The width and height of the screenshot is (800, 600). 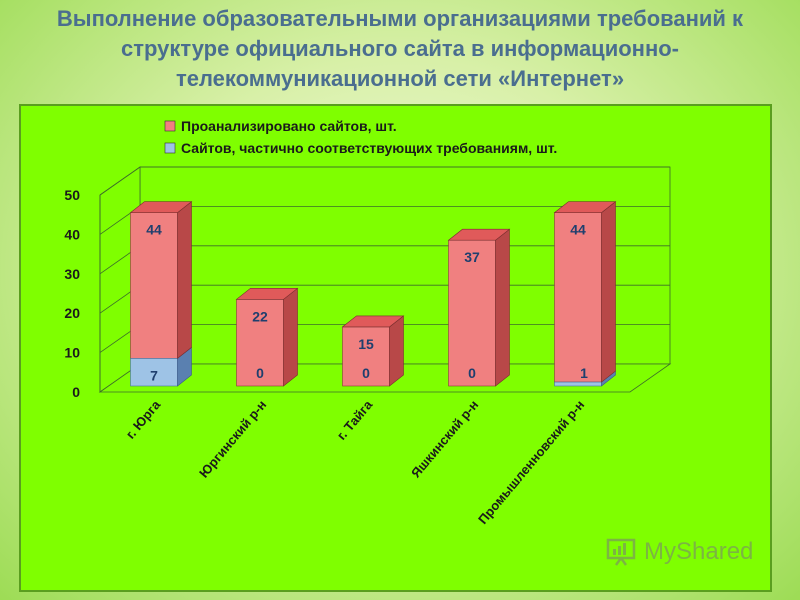 I want to click on y-tick-label: 20, so click(x=72, y=313).